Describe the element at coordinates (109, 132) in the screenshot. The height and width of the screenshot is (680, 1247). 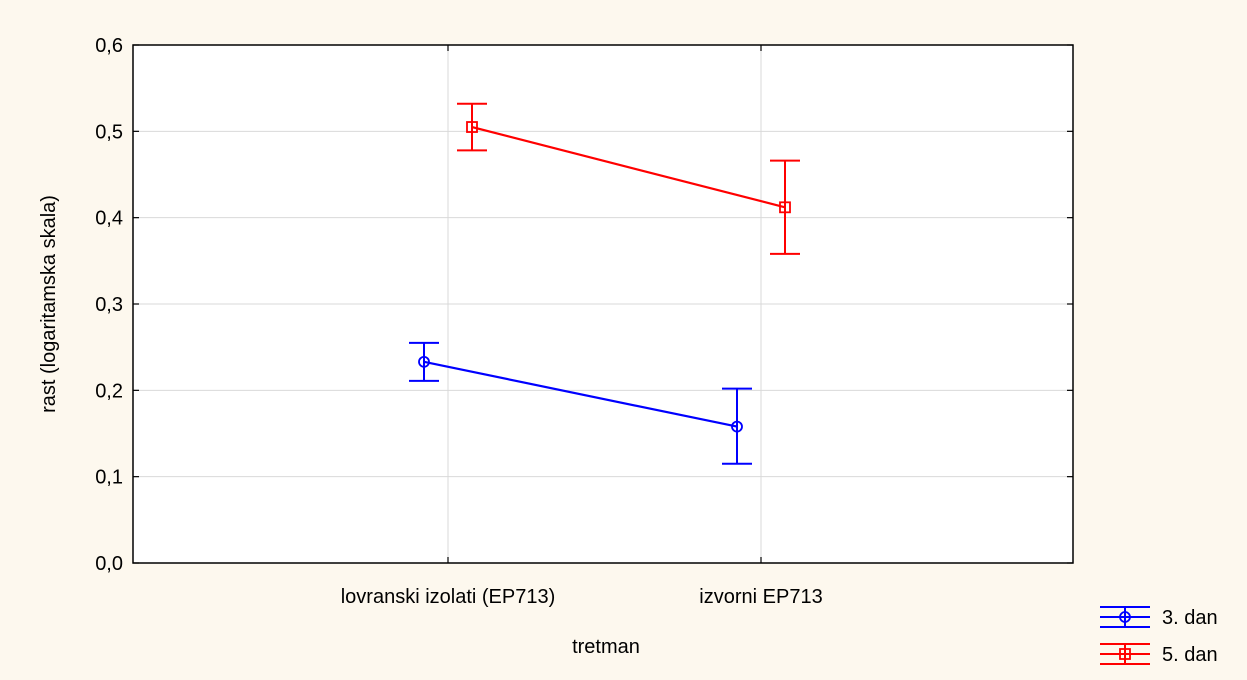
I see `y-tick-label: 0,5` at that location.